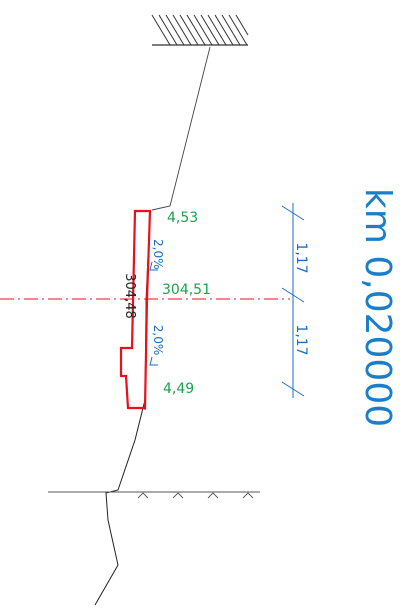 The image size is (414, 612). I want to click on pavement-elevation-label: 304,48, so click(129, 296).